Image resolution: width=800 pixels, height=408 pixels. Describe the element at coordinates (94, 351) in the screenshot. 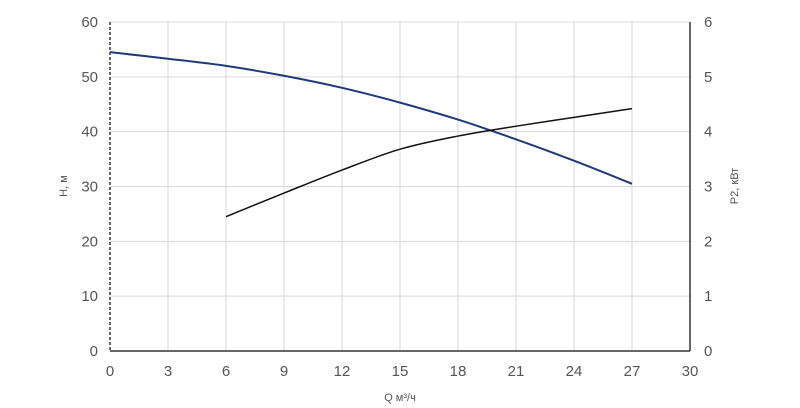

I see `y-left-tick-label: 0` at that location.